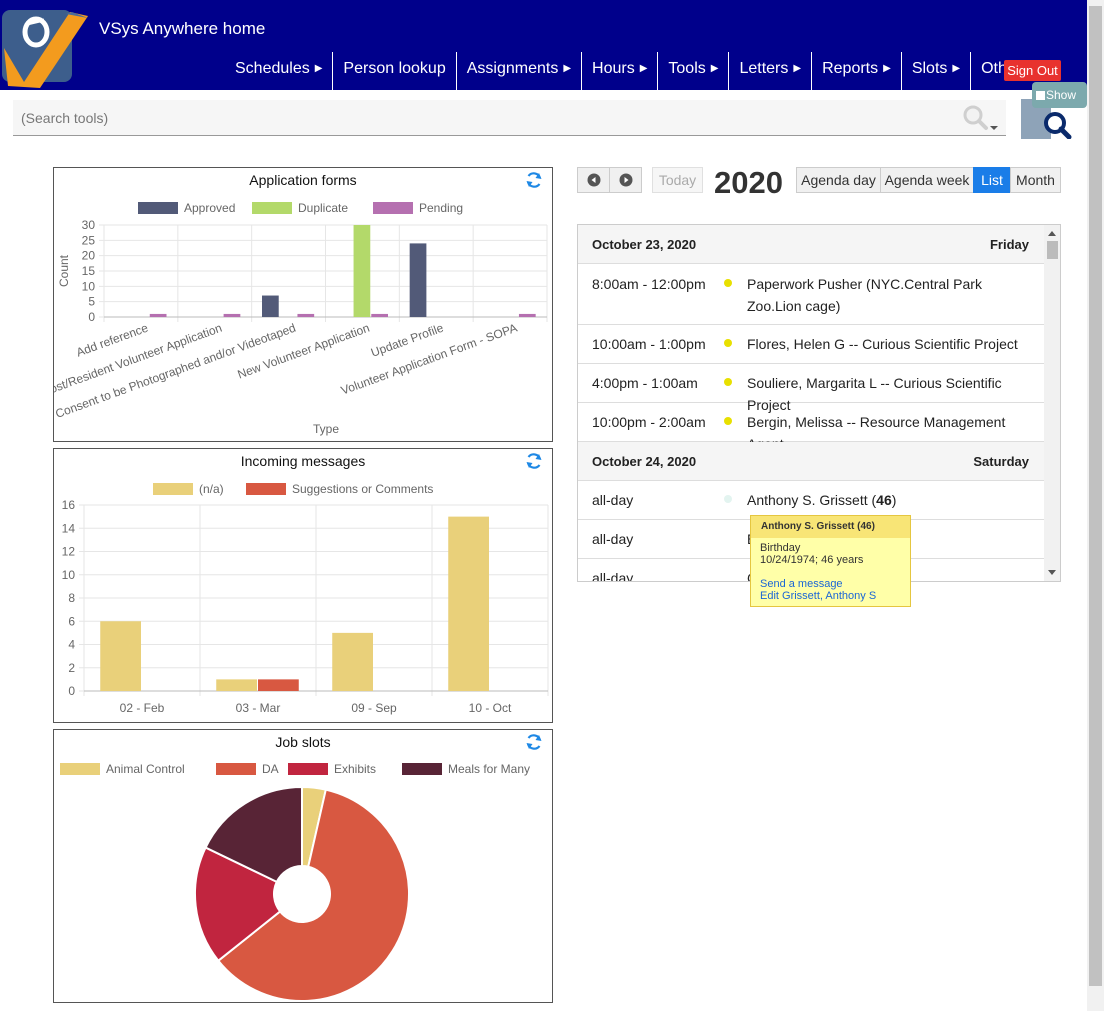 This screenshot has height=1011, width=1104. I want to click on panel-title: Job slots, so click(303, 742).